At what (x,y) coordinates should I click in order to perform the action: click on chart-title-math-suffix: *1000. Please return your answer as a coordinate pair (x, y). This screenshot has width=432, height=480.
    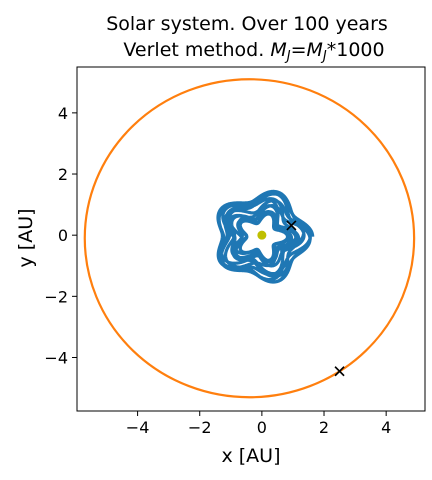
    Looking at the image, I should click on (356, 50).